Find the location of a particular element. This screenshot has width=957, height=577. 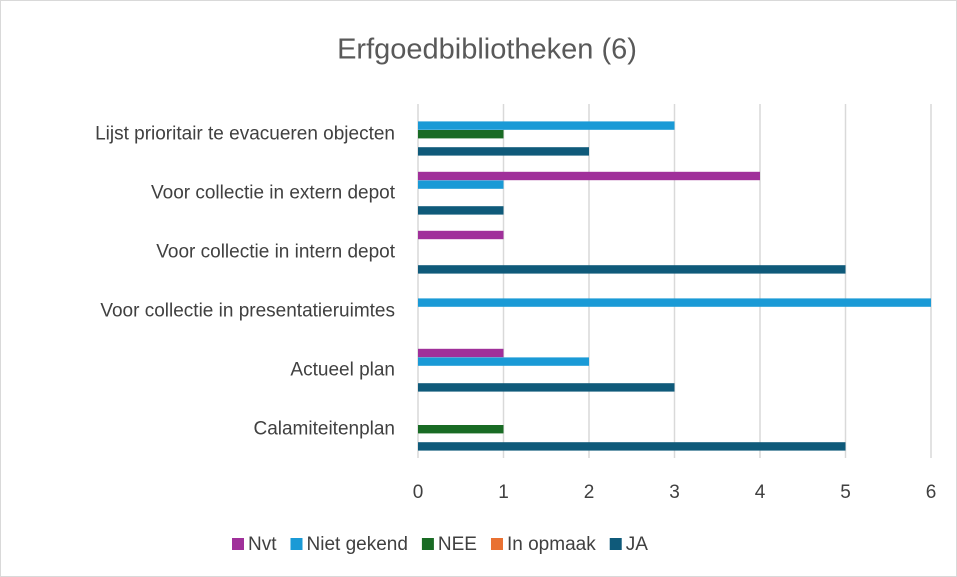

y-tick-label: Actueel plan is located at coordinates (342, 370).